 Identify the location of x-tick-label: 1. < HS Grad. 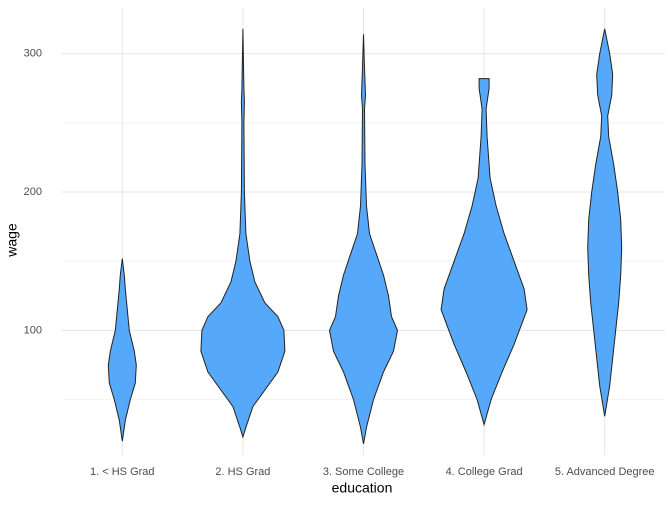
(122, 472).